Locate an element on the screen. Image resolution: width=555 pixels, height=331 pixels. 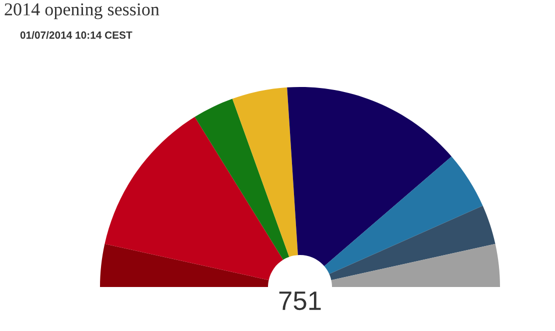
text: 751 is located at coordinates (300, 301).